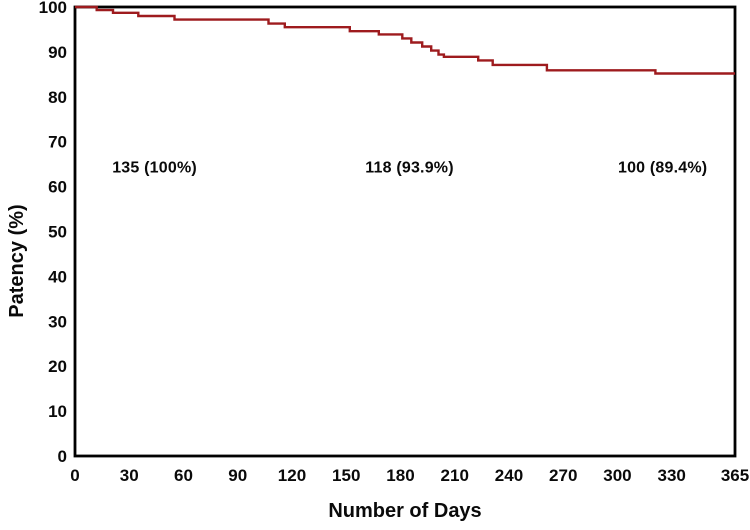 The height and width of the screenshot is (530, 750). I want to click on annotation-layer: 135 (100%) 118 (93.9%) 100 (89.4%), so click(409, 167).